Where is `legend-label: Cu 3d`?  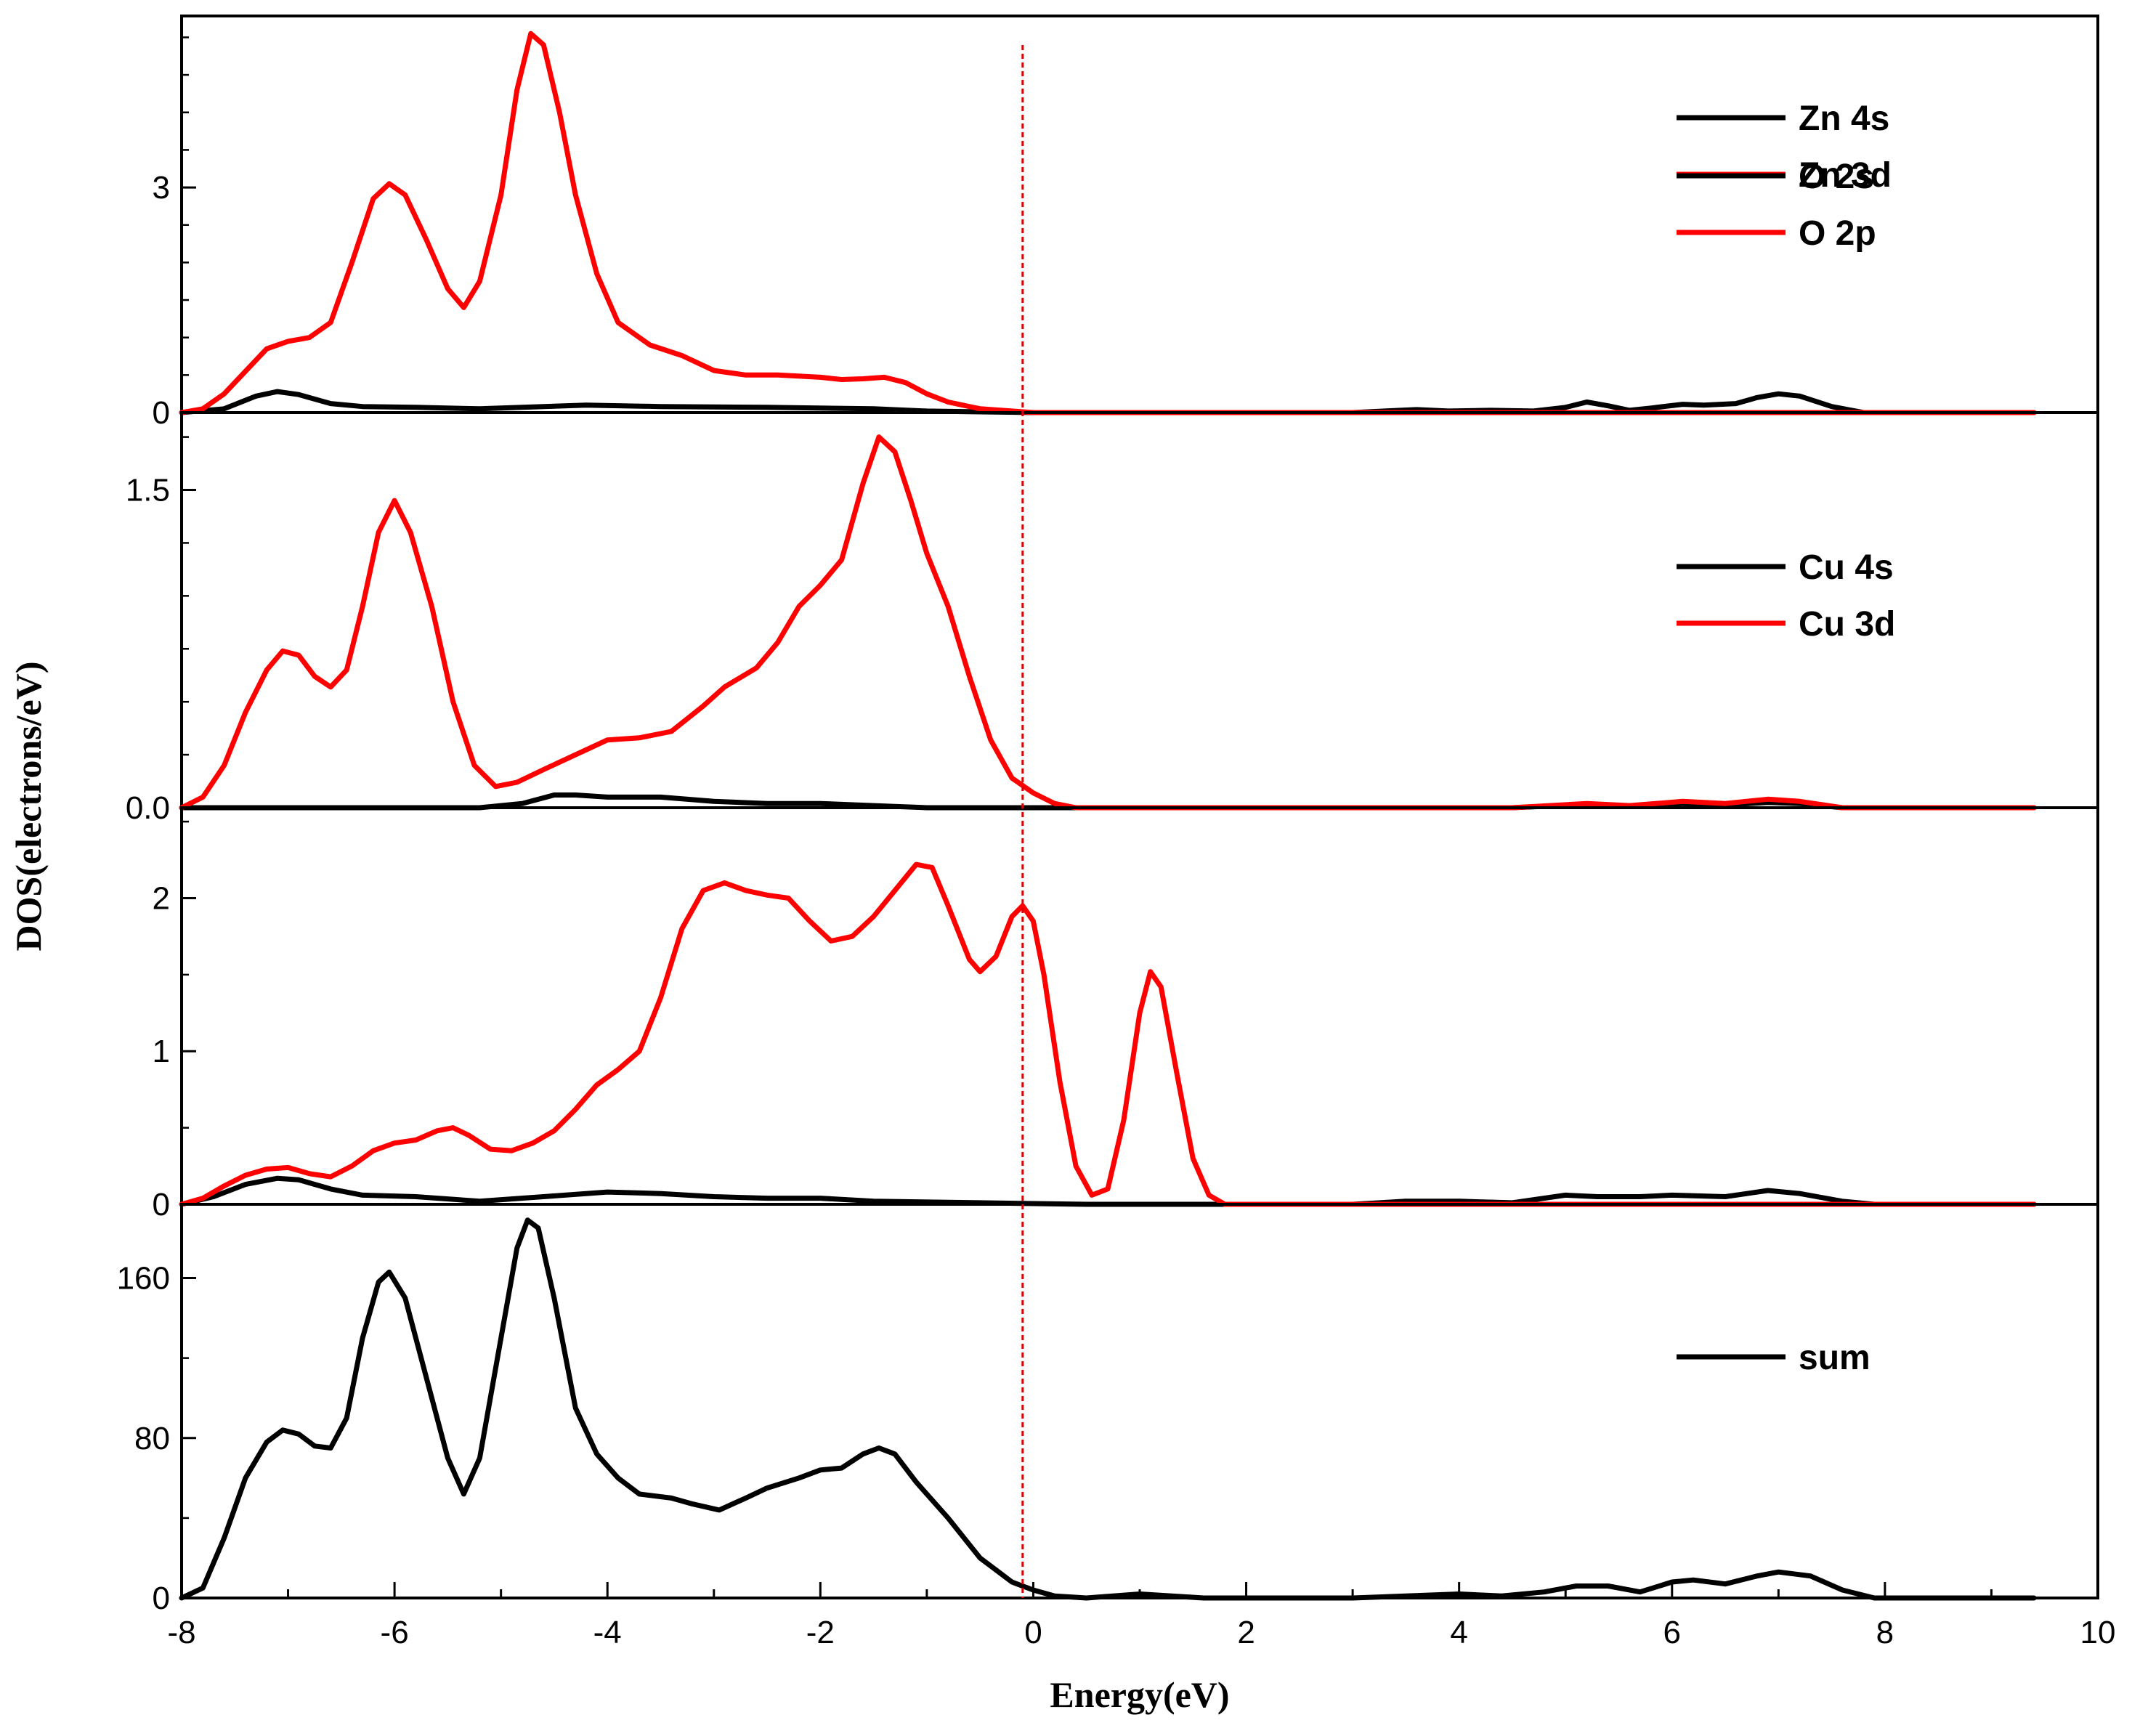 legend-label: Cu 3d is located at coordinates (1847, 624).